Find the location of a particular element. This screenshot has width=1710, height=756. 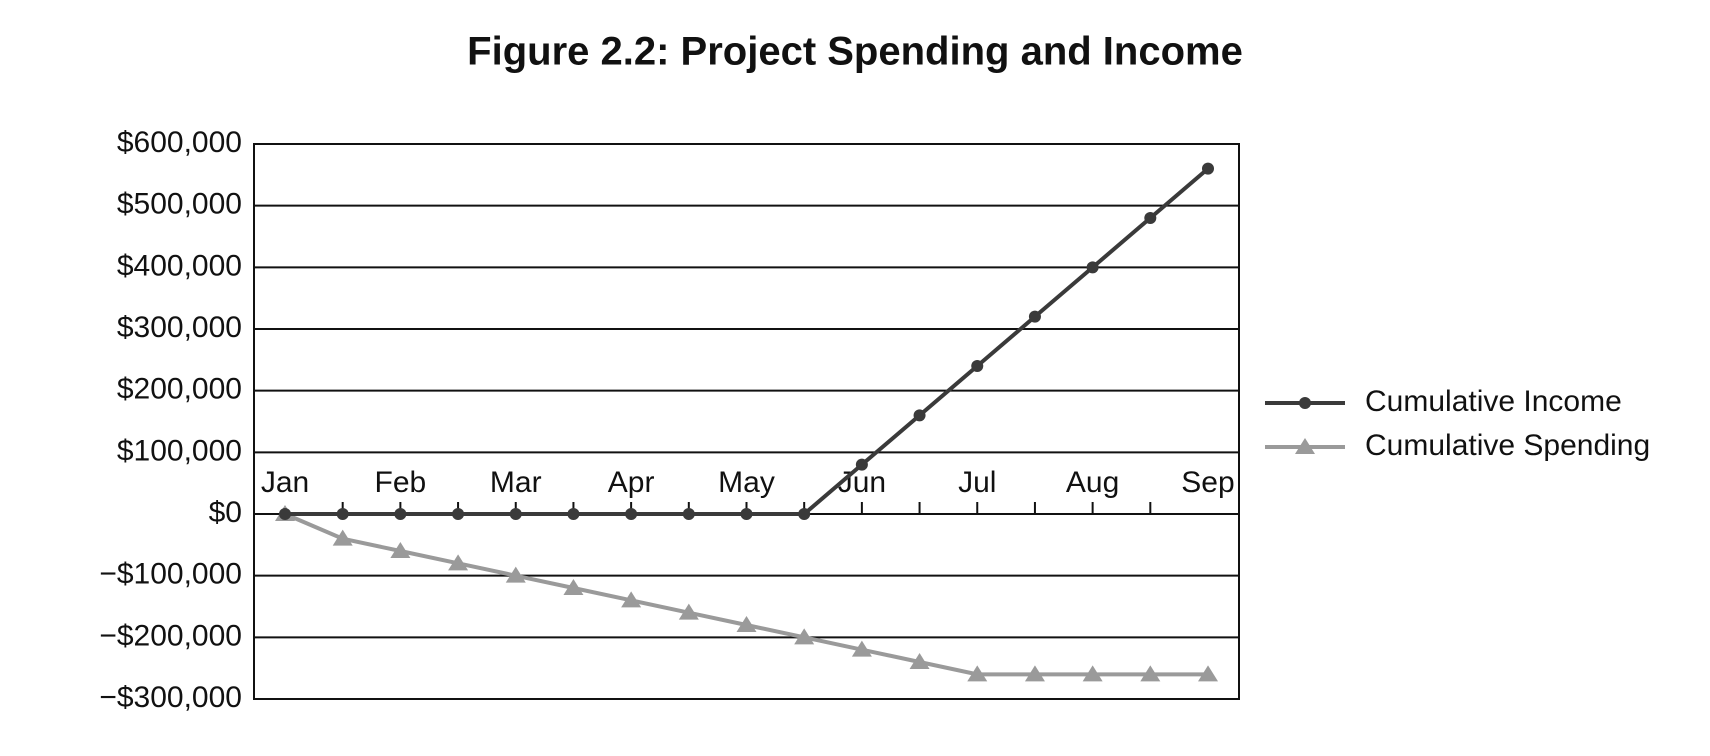

legend-label: Cumulative Income is located at coordinates (1493, 401).